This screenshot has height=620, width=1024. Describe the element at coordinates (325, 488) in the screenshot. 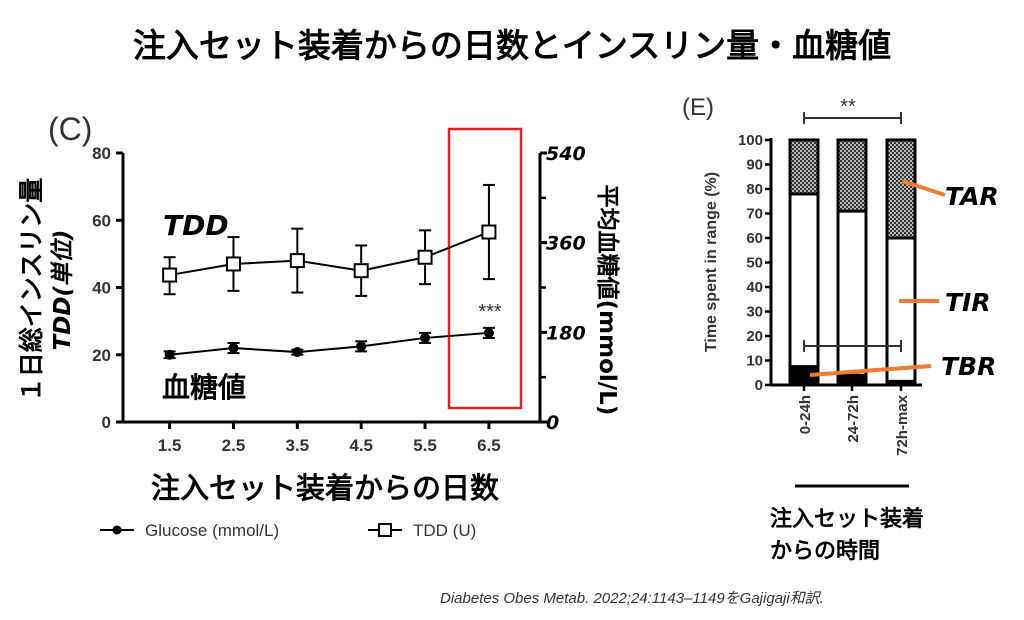

I see `x-axis-title: 注入セット装着からの日数` at that location.